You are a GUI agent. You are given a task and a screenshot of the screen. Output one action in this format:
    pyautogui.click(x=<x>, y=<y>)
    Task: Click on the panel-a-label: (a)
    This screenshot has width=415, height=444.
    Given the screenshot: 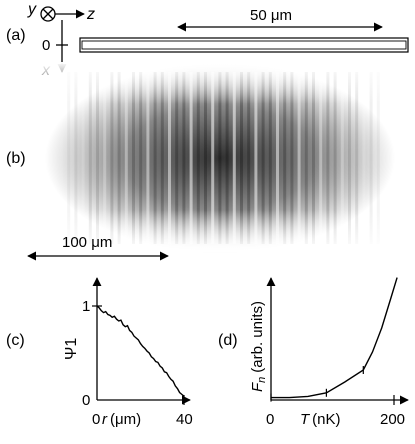 What is the action you would take?
    pyautogui.click(x=16, y=35)
    